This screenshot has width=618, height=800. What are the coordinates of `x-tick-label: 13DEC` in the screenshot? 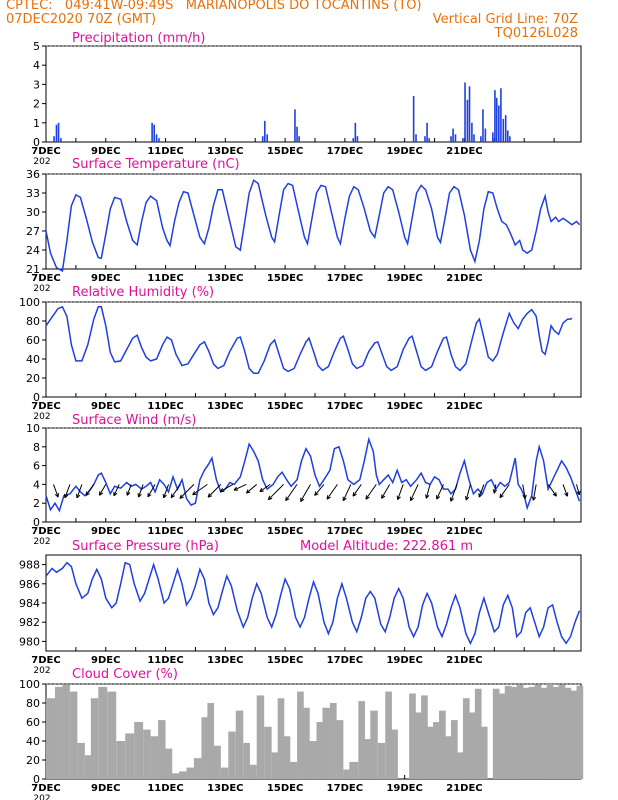 It's located at (225, 278).